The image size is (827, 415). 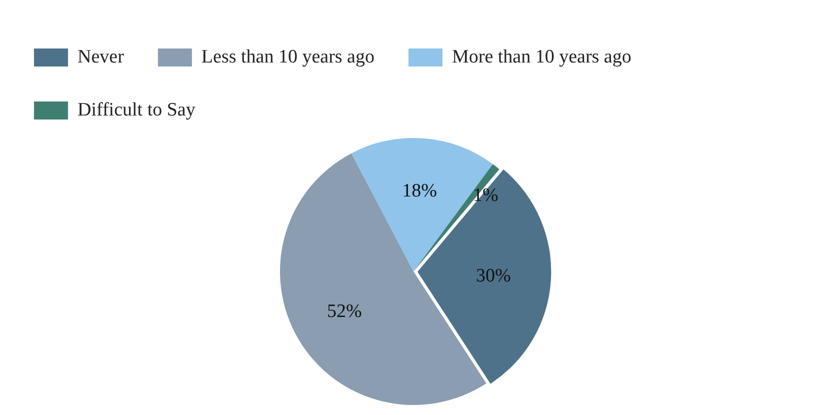 I want to click on legend-label: Less than 10 years ago, so click(x=287, y=57).